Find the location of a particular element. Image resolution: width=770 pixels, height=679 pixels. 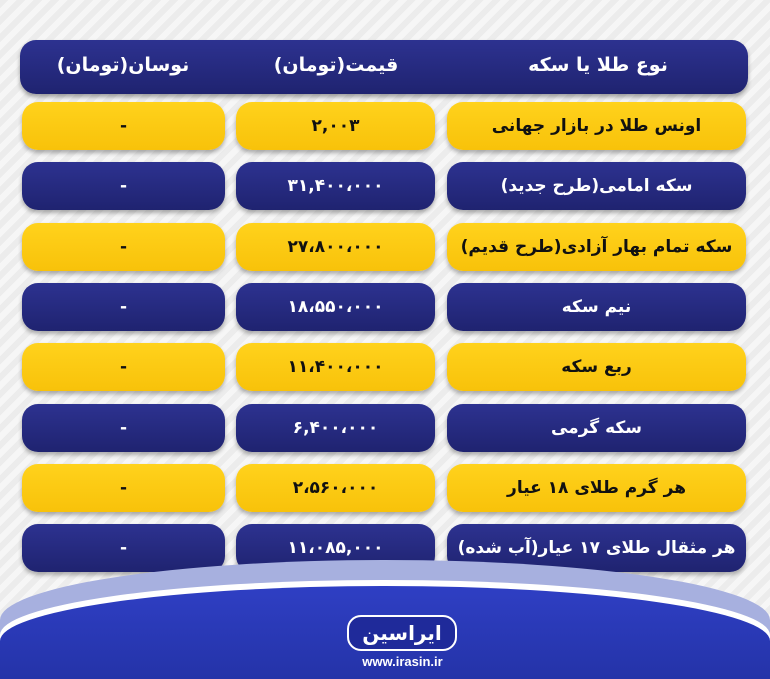

item-price: ۱۸،۵۵۰،۰۰۰ is located at coordinates (335, 306).